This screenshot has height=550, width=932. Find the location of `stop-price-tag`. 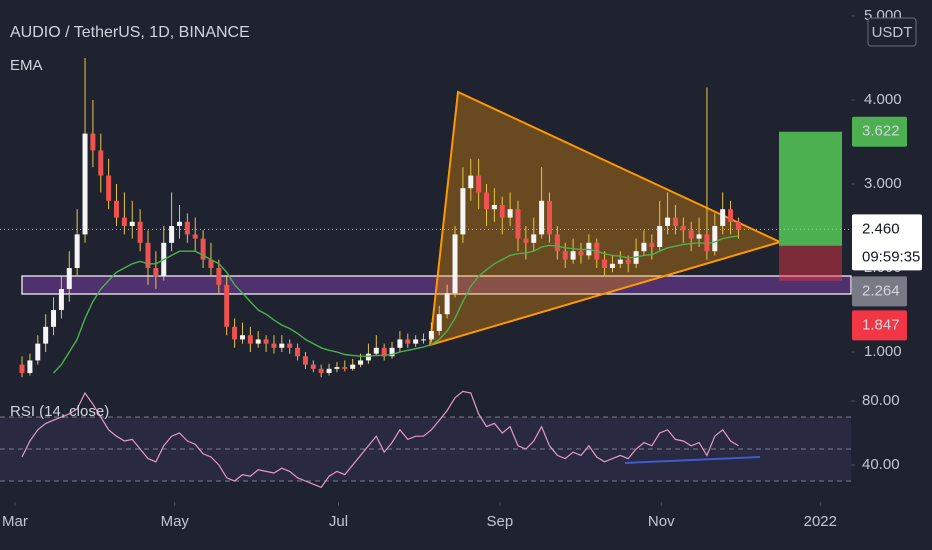

stop-price-tag is located at coordinates (879, 325).